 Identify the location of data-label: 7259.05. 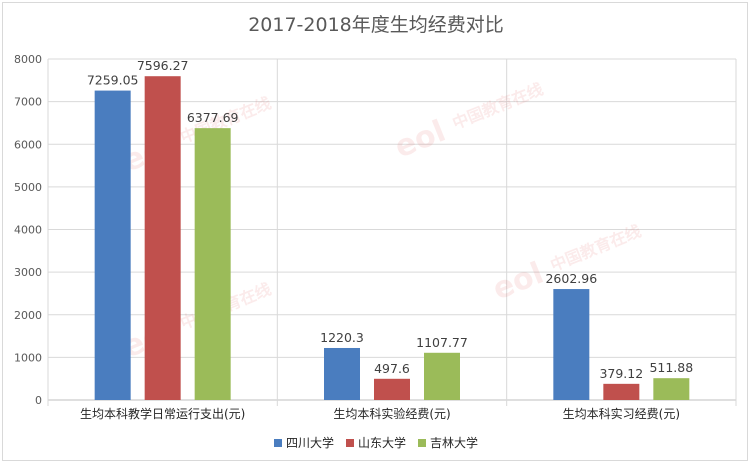
(113, 80).